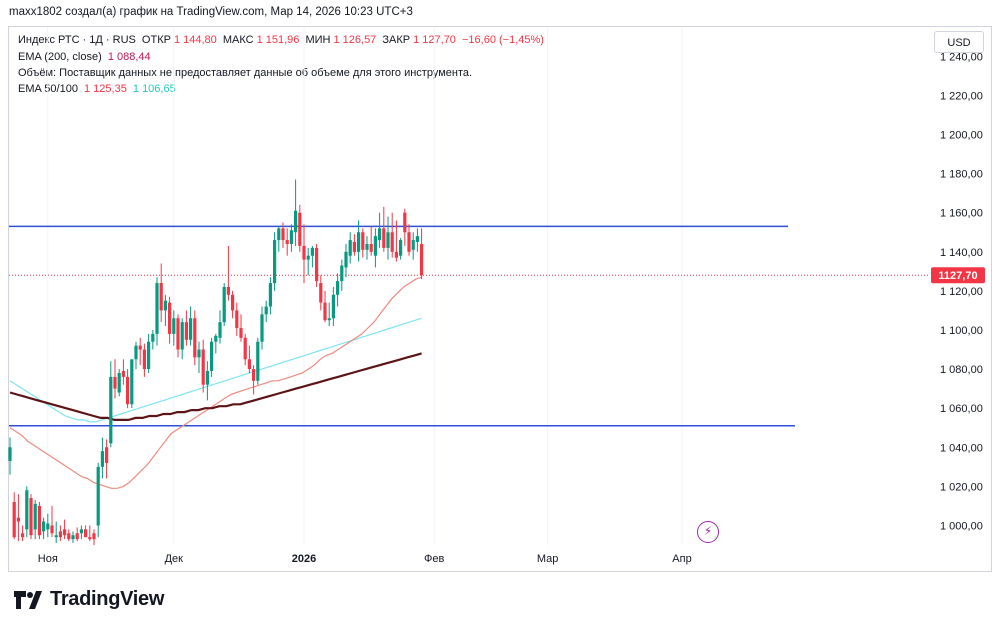 This screenshot has width=1000, height=629. What do you see at coordinates (278, 40) in the screenshot?
I see `legend-high-value: 1 151,96` at bounding box center [278, 40].